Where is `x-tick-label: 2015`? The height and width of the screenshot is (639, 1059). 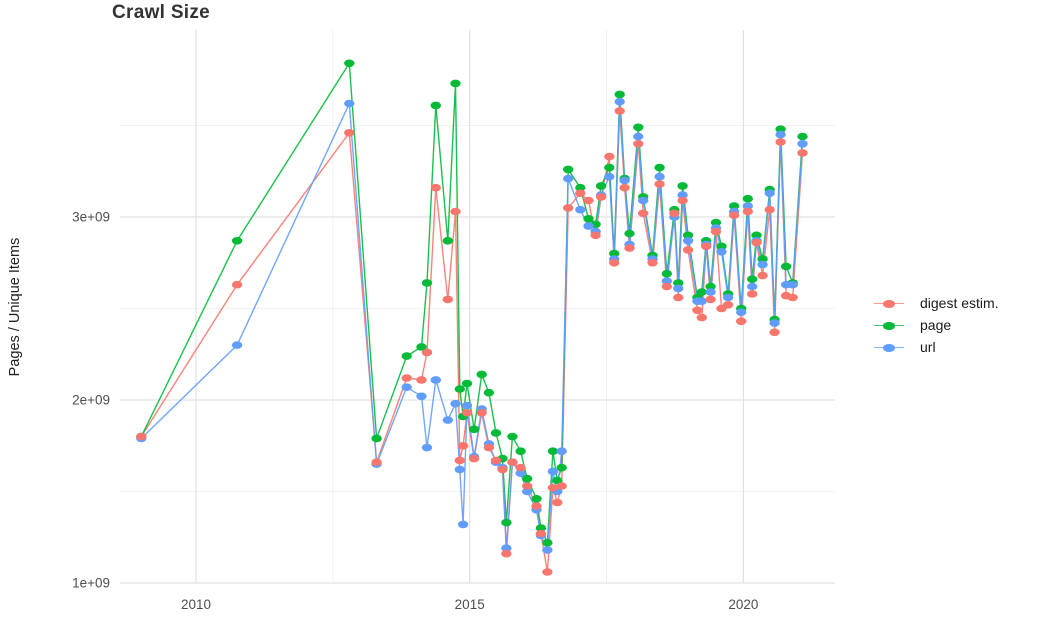
x-tick-label: 2015 is located at coordinates (470, 604).